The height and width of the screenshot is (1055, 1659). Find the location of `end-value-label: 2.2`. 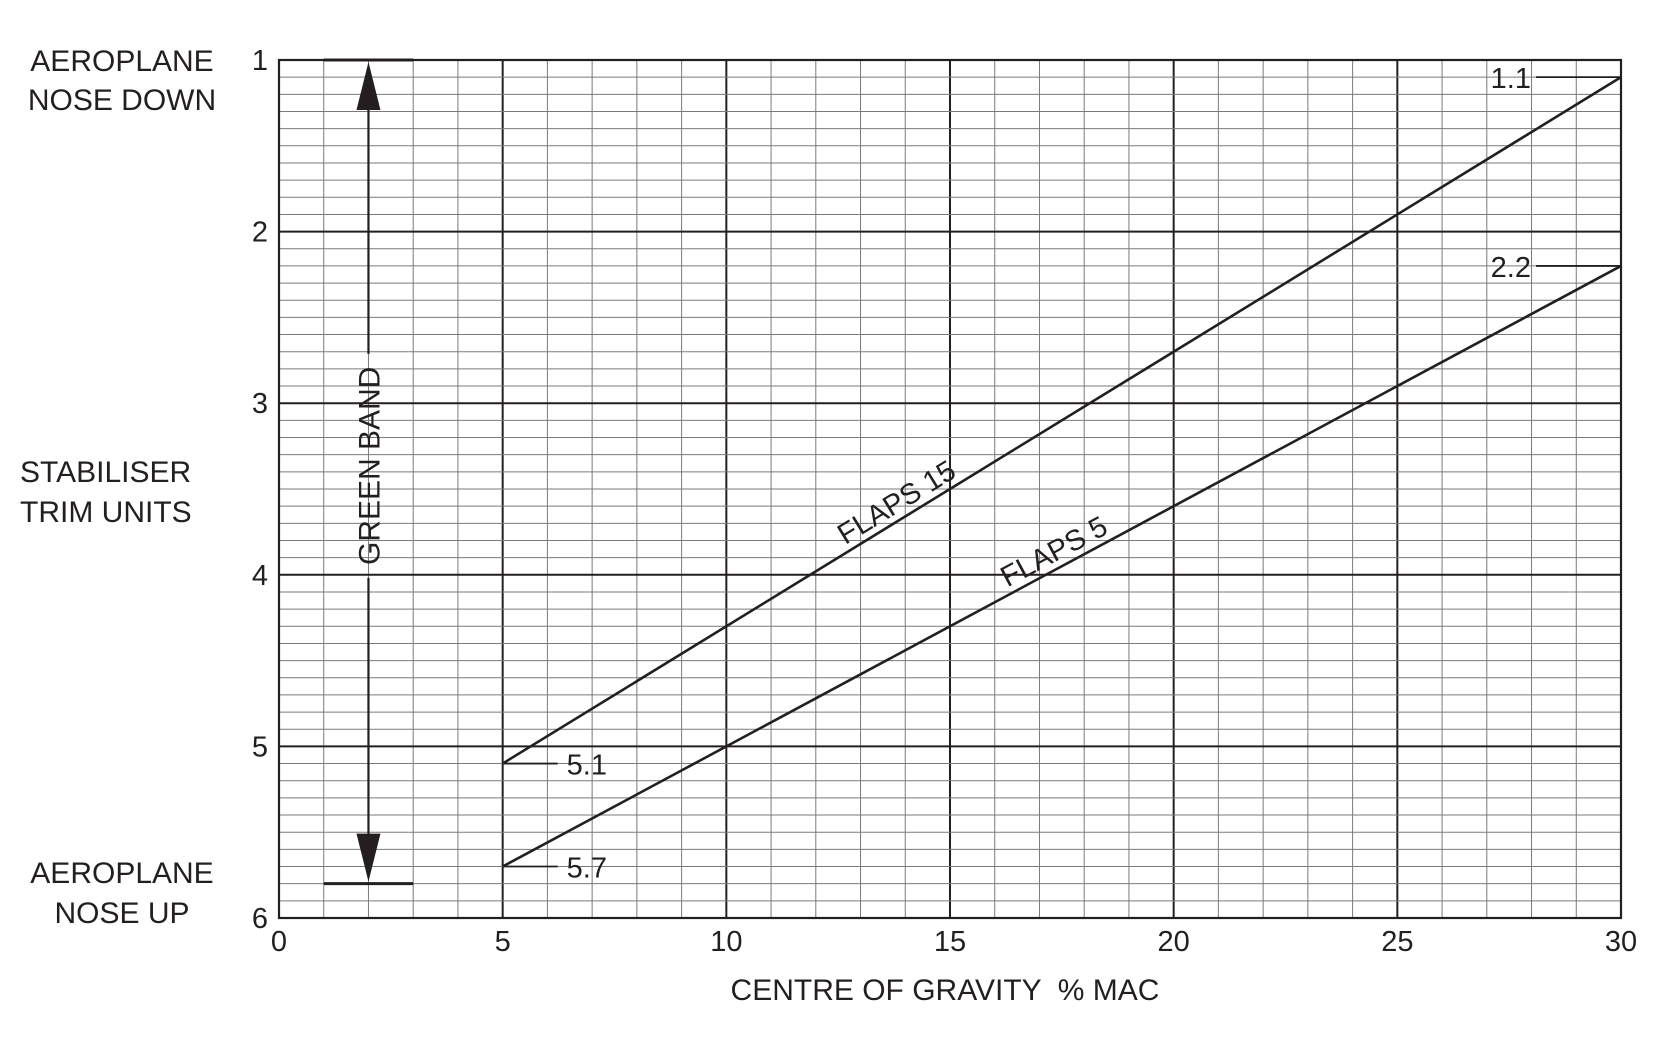

end-value-label: 2.2 is located at coordinates (1511, 268).